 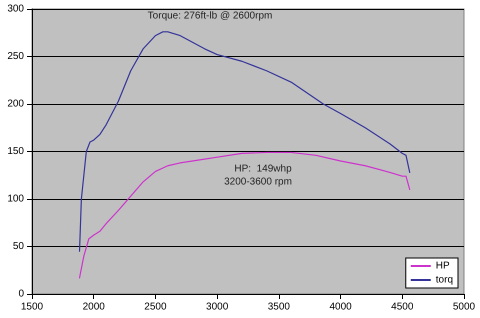 I want to click on annotation: 3200-3600 rpm, so click(x=258, y=182).